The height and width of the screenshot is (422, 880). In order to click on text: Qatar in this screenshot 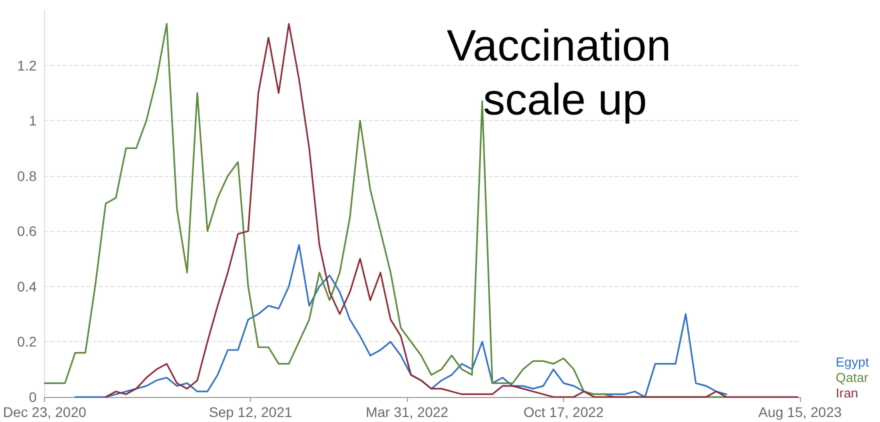, I will do `click(852, 377)`.